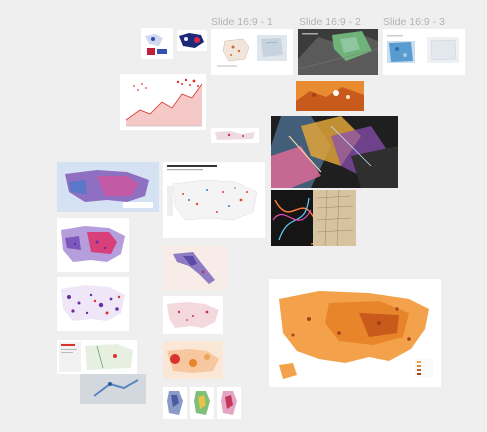  Describe the element at coordinates (334, 152) in the screenshot. I see `thumbnail-dark-city-map` at that location.